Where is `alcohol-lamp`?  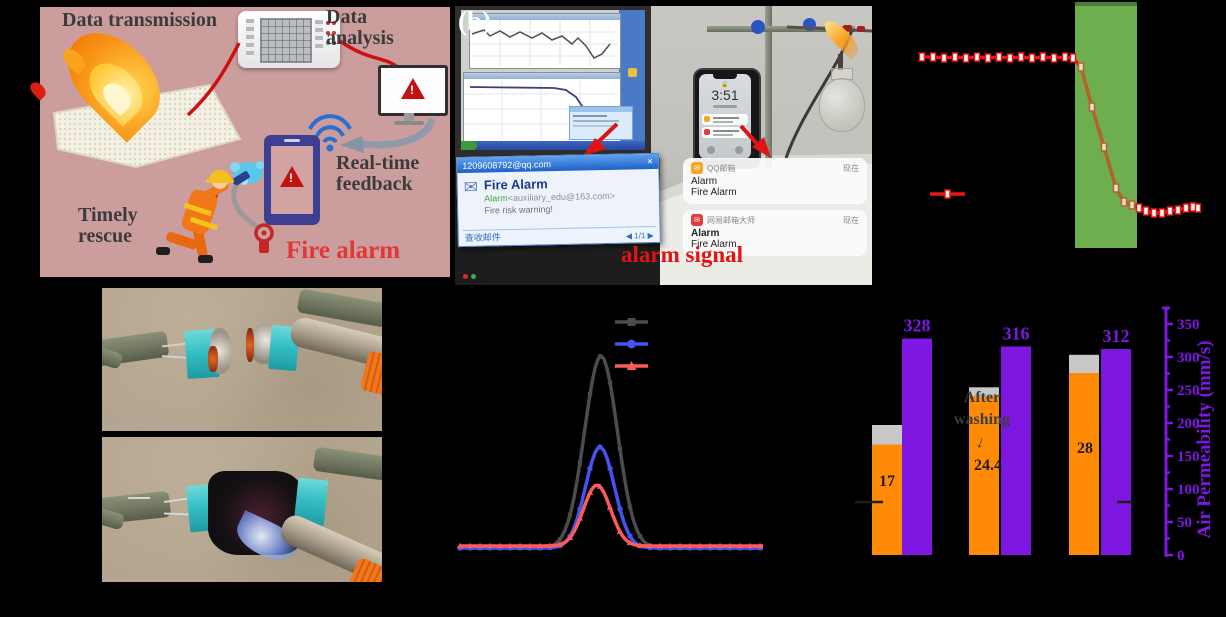 alcohol-lamp is located at coordinates (843, 77).